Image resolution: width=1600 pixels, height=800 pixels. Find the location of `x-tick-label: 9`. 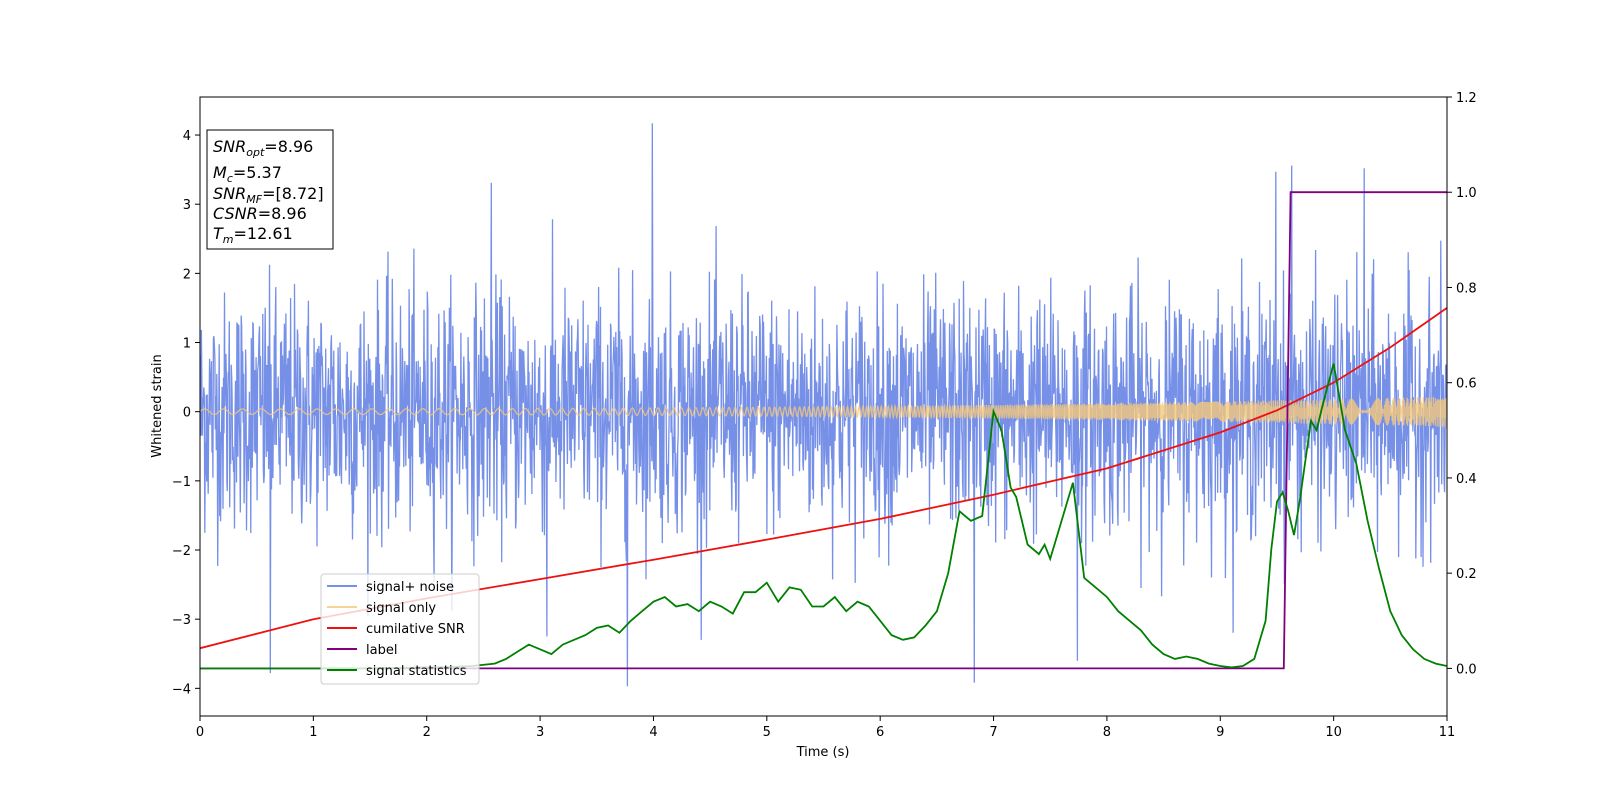

x-tick-label: 9 is located at coordinates (1220, 732).